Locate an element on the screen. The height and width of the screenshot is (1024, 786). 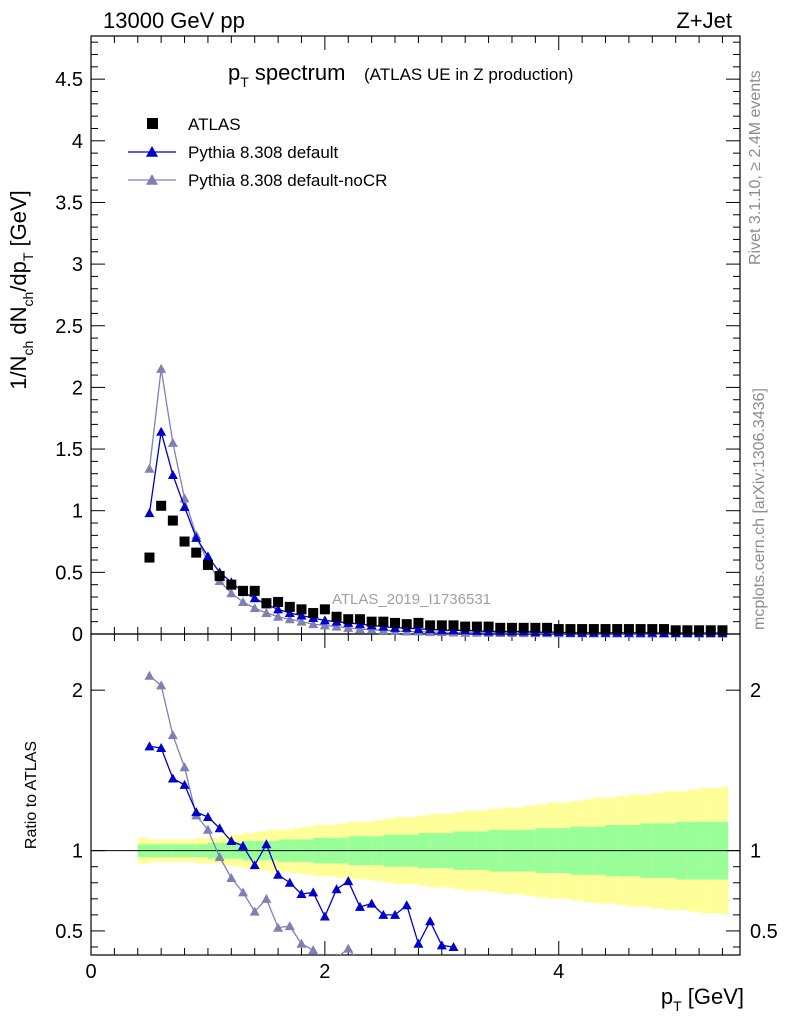
plot-title-note: (ATLAS UE in Z production) is located at coordinates (468, 74).